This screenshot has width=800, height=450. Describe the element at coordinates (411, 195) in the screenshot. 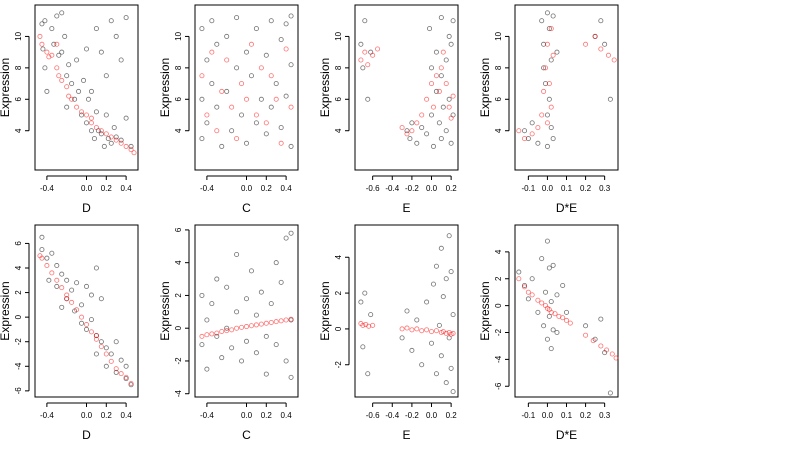

I see `x-axis: -0.6 -0.4 -0.2 0.0 0.2 E` at that location.